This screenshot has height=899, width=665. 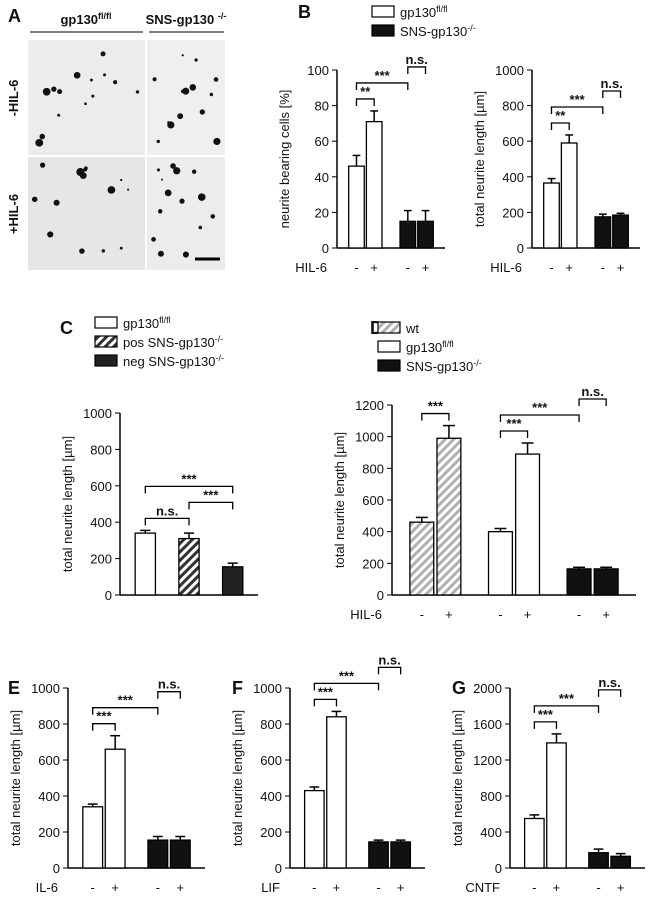 What do you see at coordinates (14, 688) in the screenshot?
I see `panel-label: E` at bounding box center [14, 688].